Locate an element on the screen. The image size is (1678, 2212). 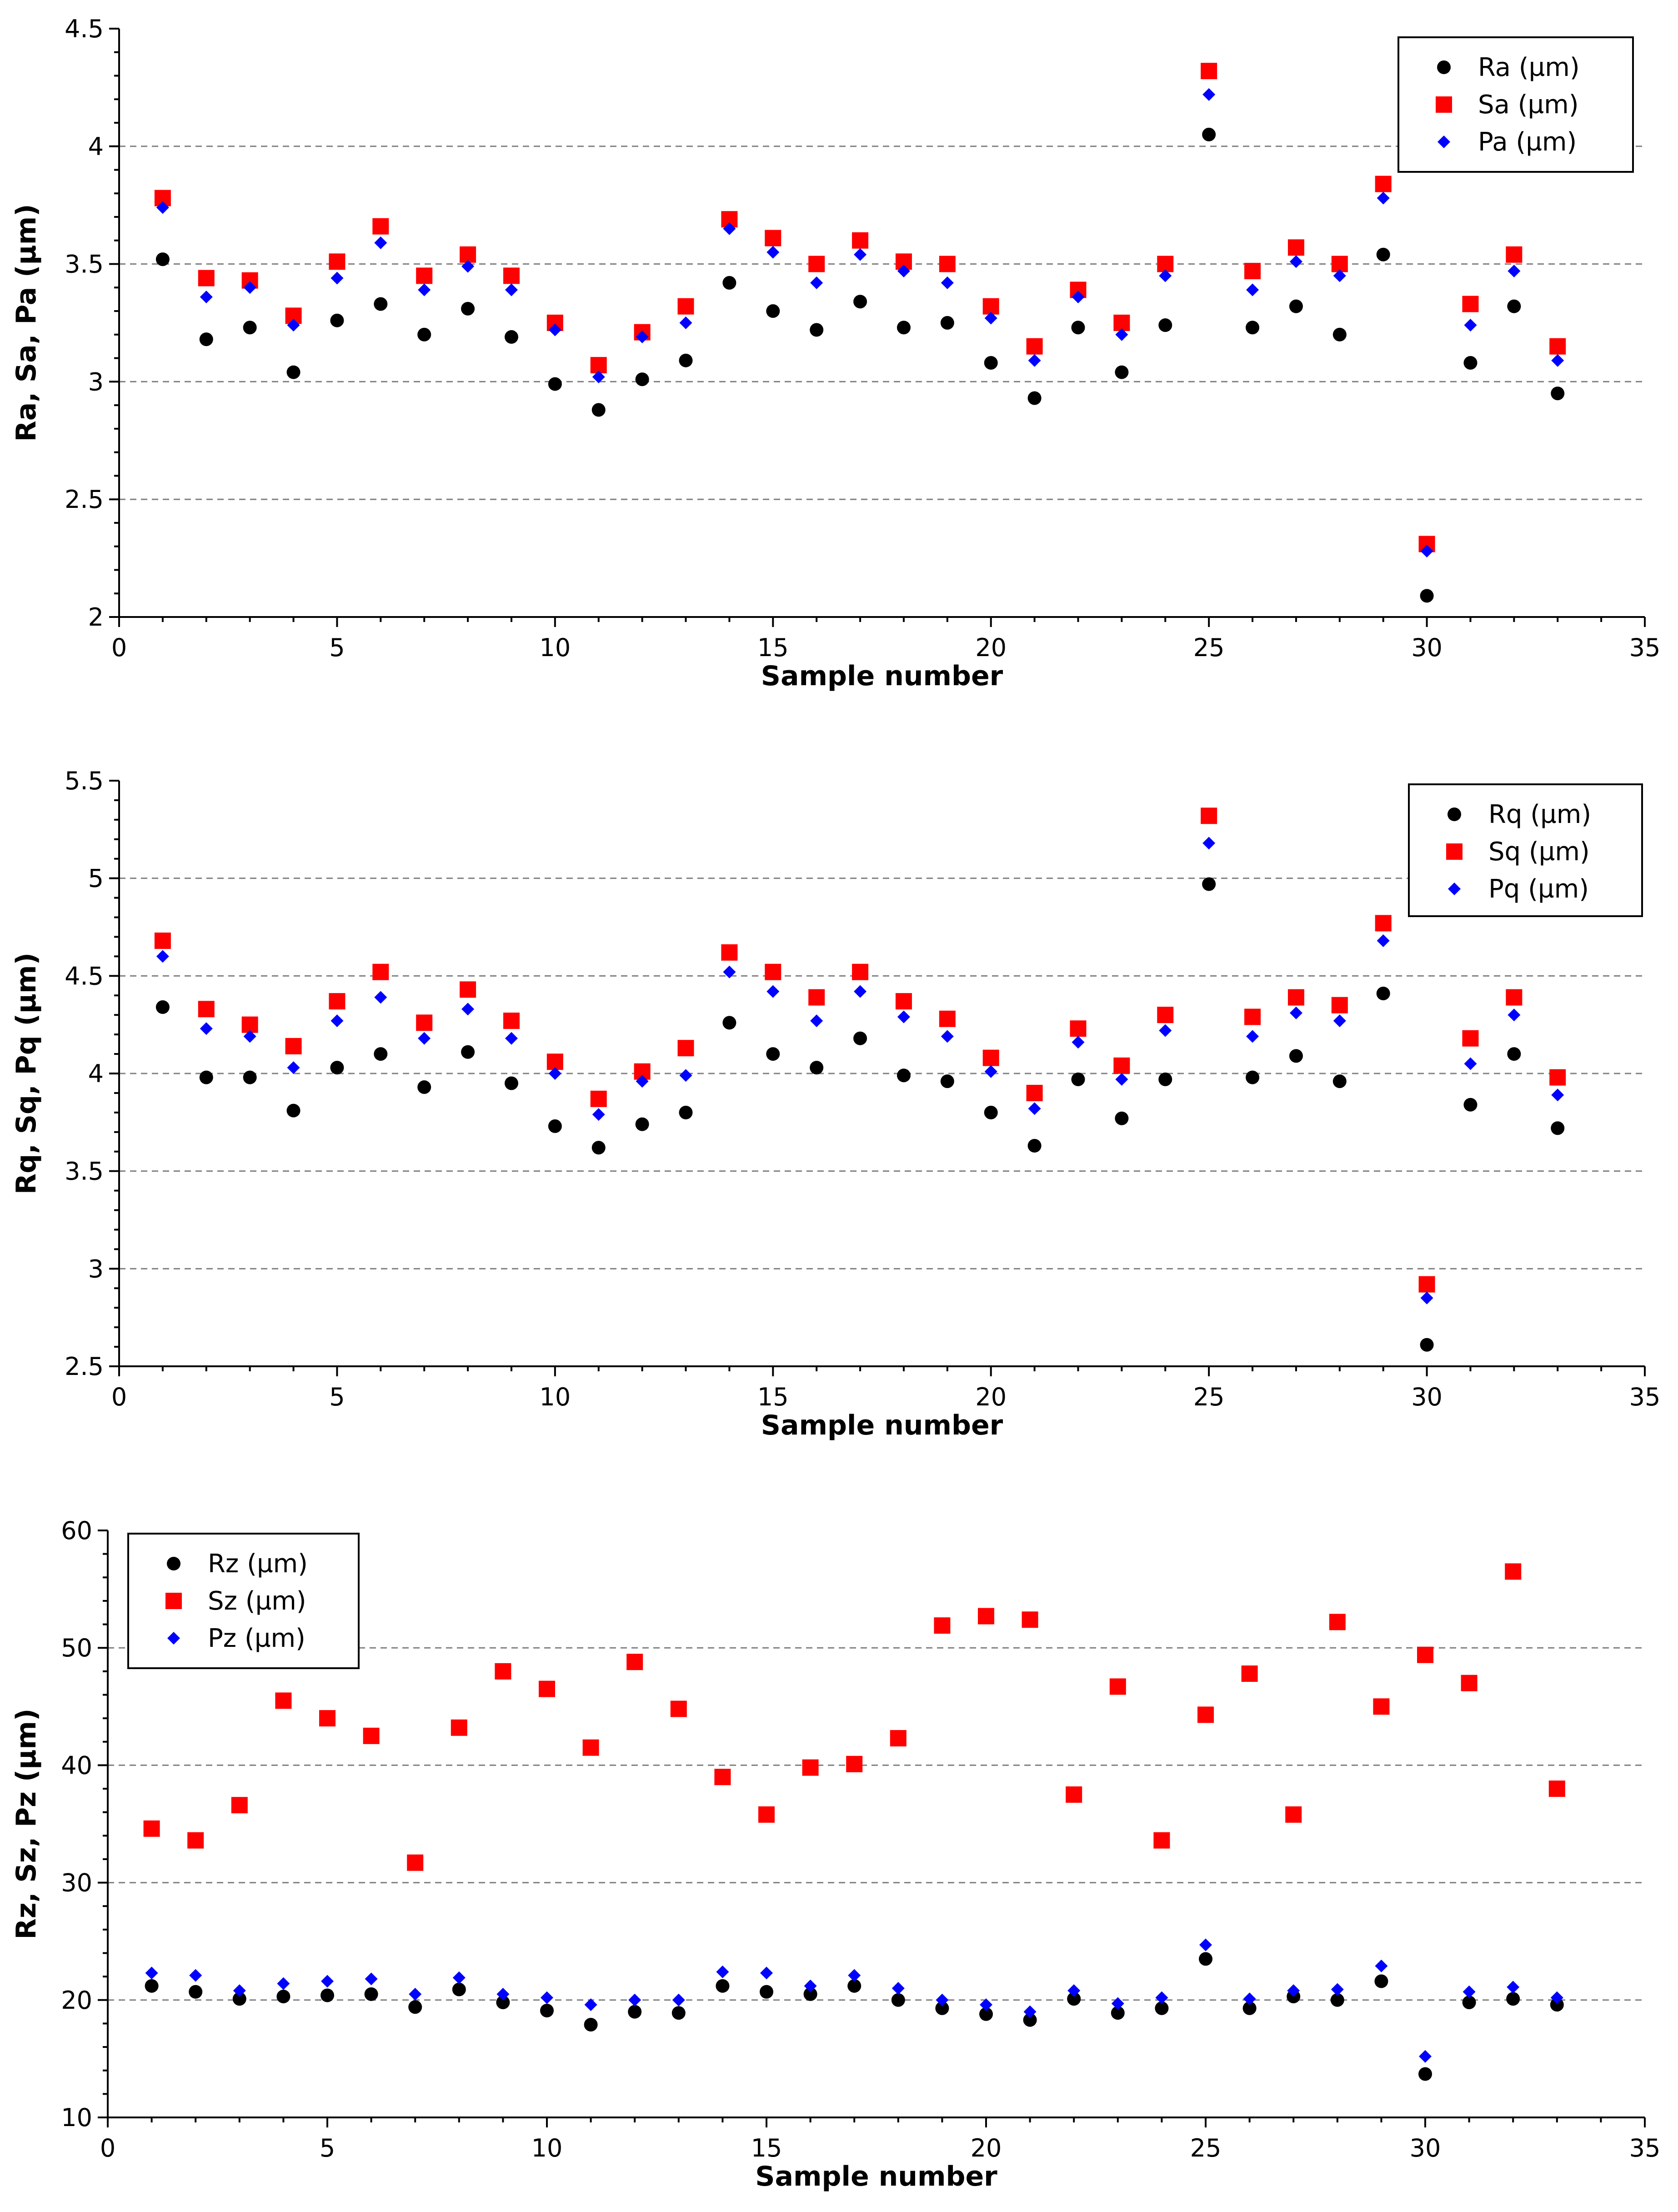
x-tick-label: 10 is located at coordinates (547, 2148).